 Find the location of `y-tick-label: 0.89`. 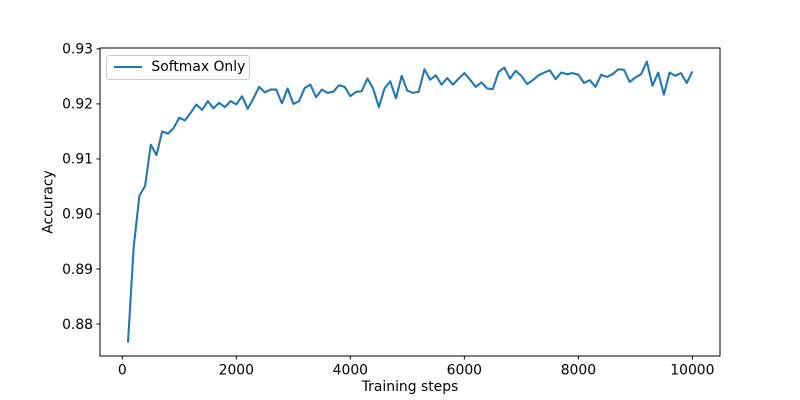

y-tick-label: 0.89 is located at coordinates (77, 270).